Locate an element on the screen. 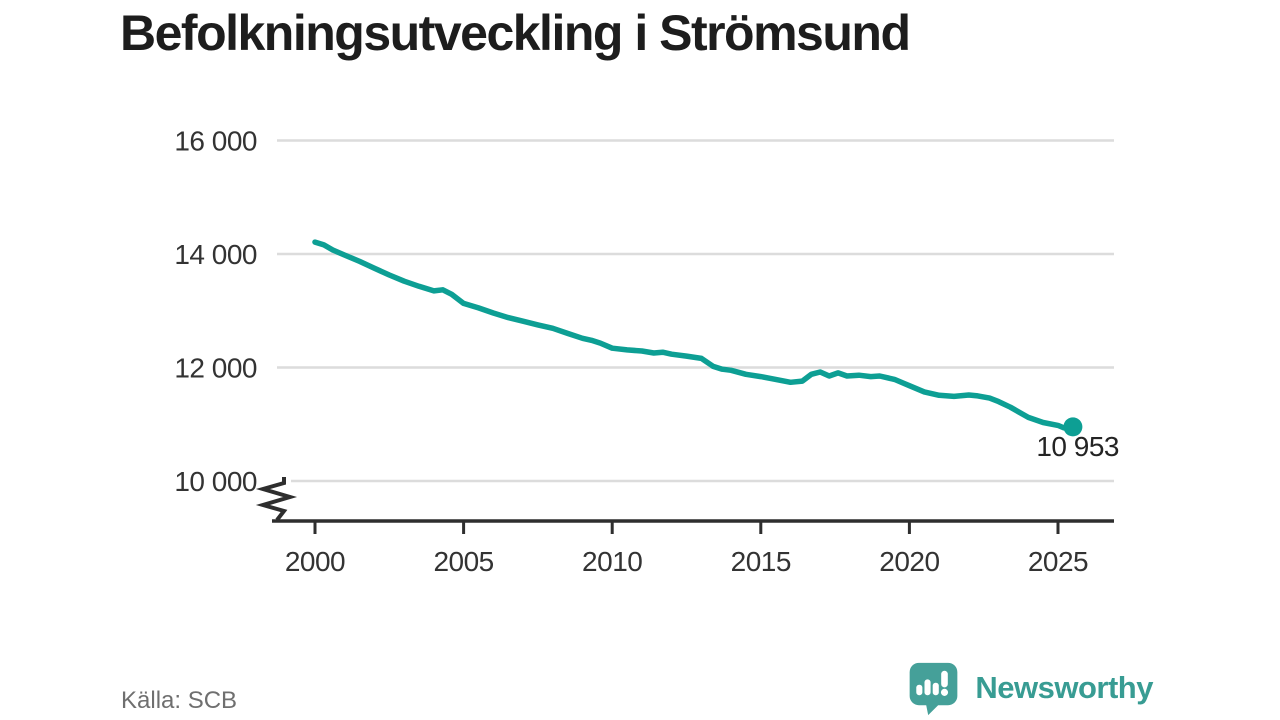 The image size is (1280, 720). newsworthy-logo-icon is located at coordinates (934, 689).